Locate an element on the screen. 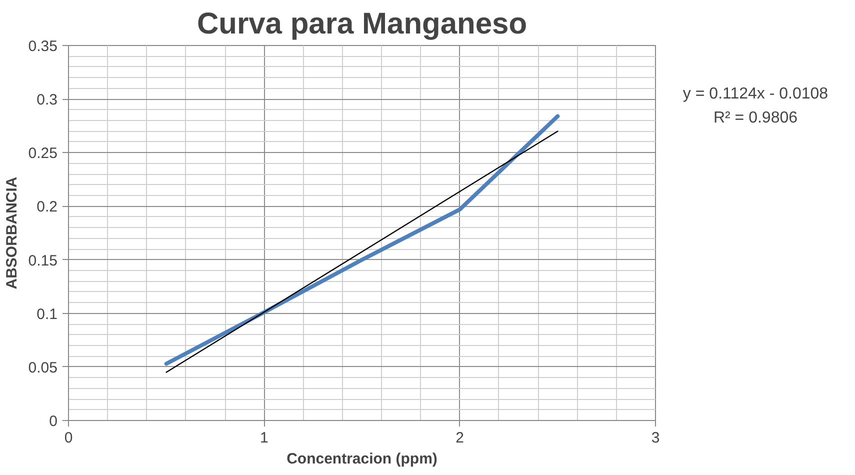 The height and width of the screenshot is (475, 855). y-tick-label: 0.15 is located at coordinates (43, 261).